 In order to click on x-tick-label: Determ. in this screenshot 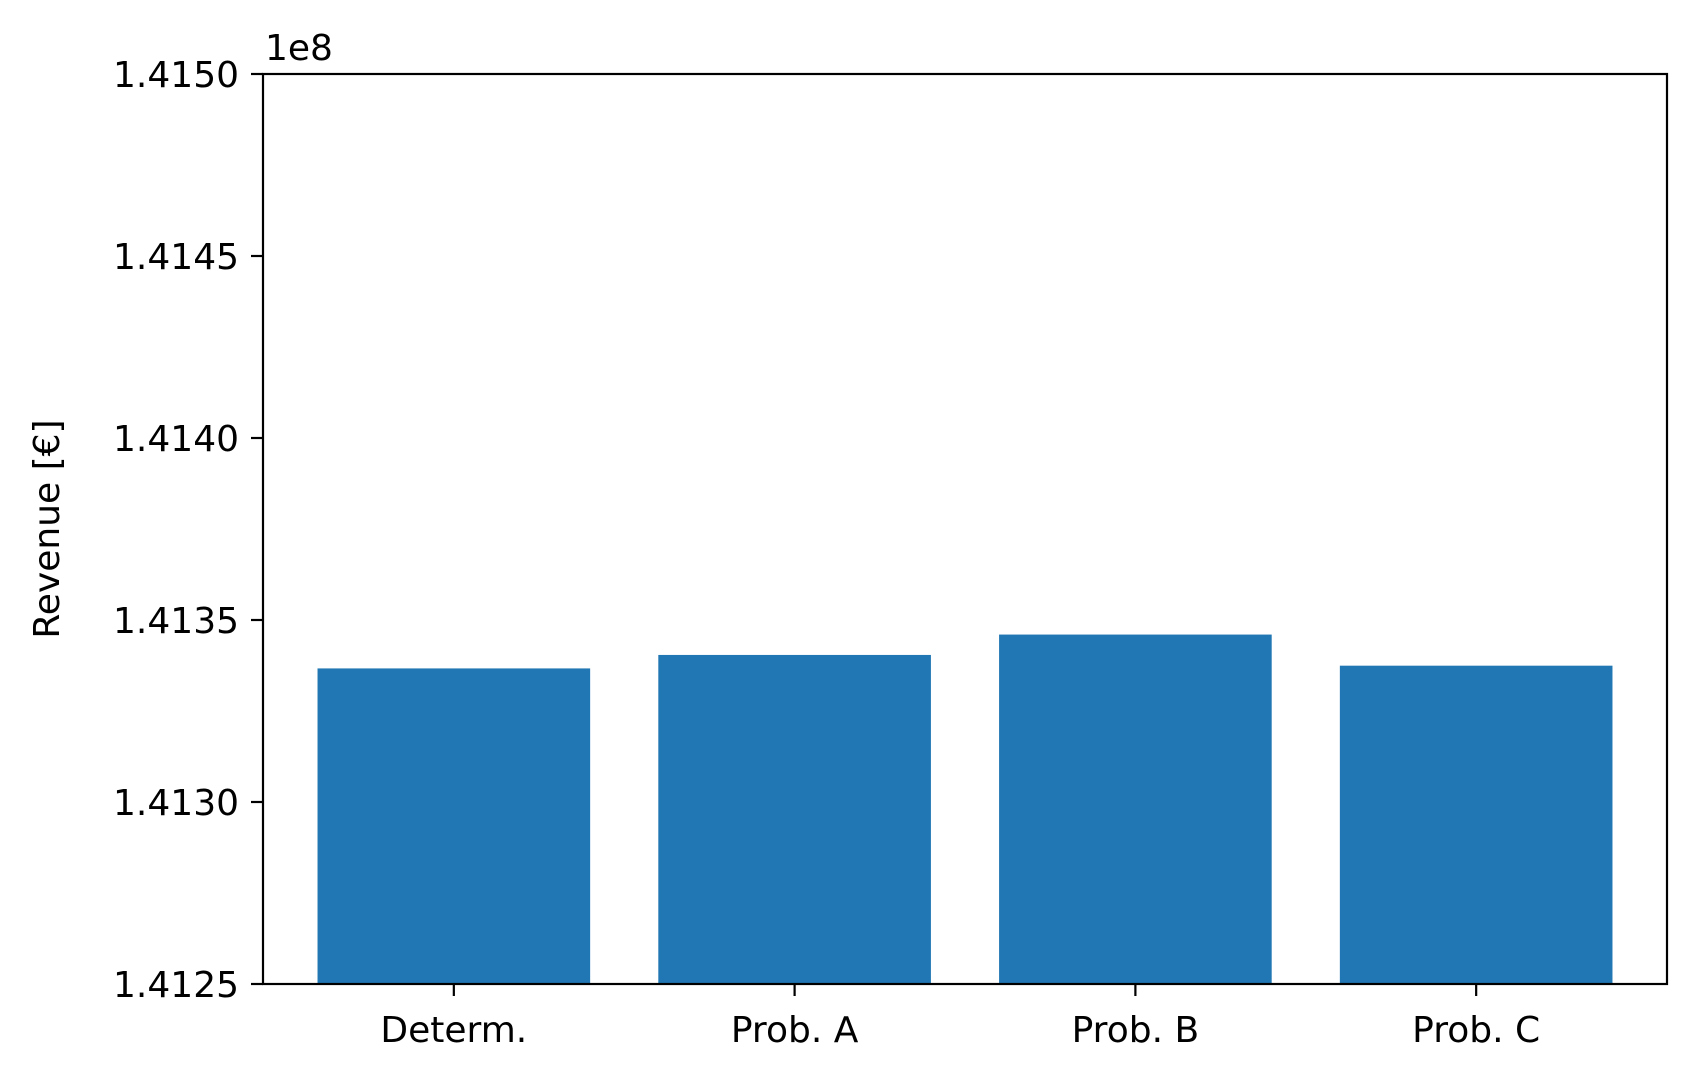, I will do `click(453, 1030)`.